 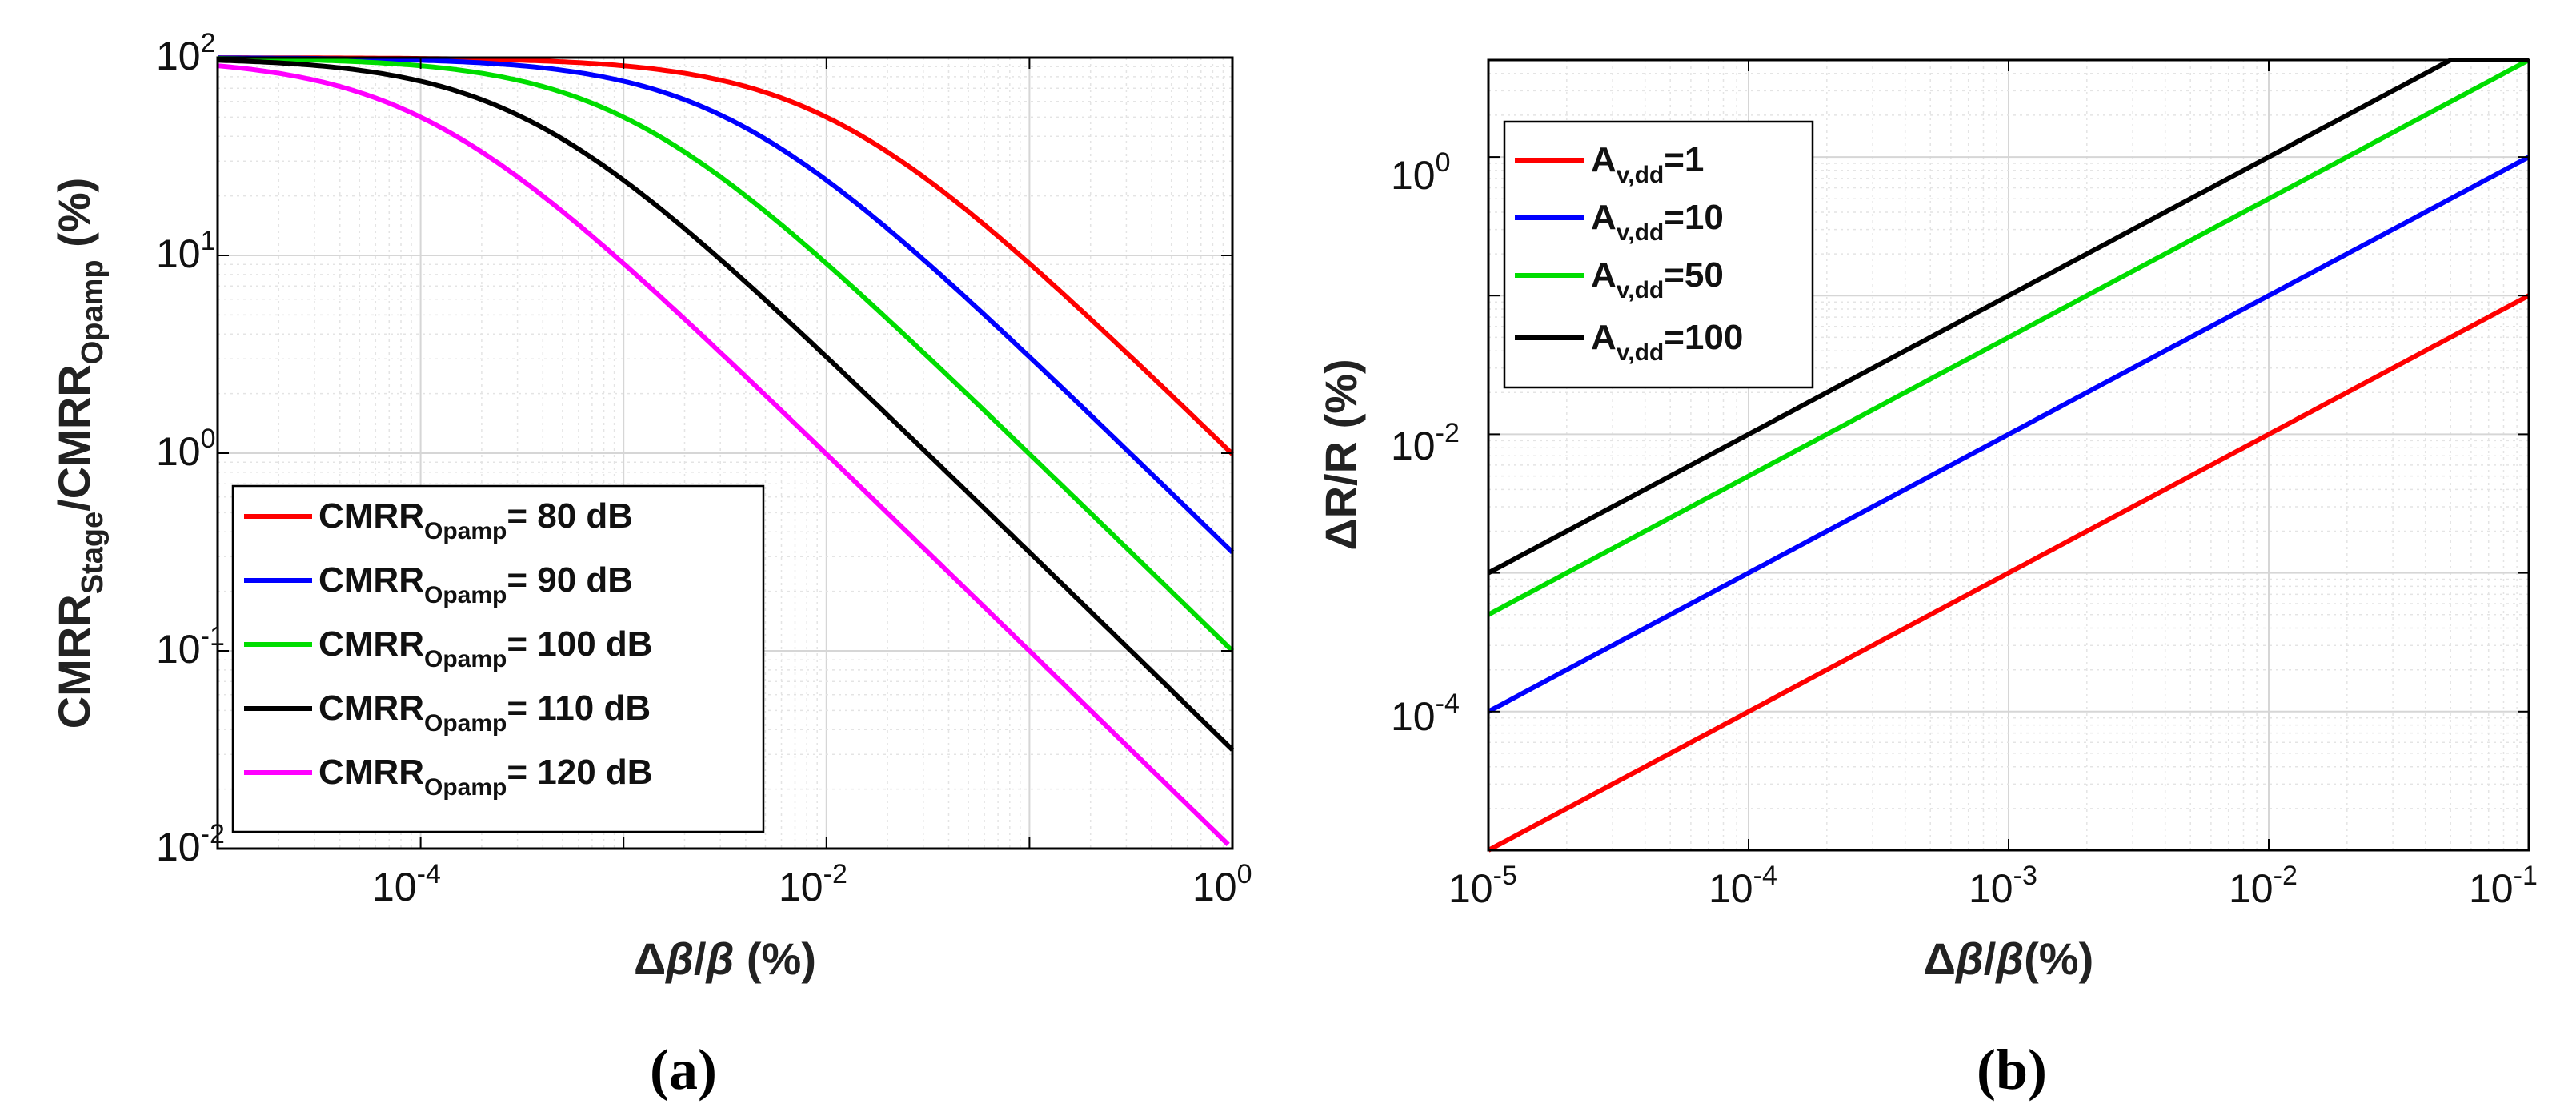 What do you see at coordinates (79, 453) in the screenshot?
I see `a-y-axis-label: CMRRStage/CMRROpamp (%)` at bounding box center [79, 453].